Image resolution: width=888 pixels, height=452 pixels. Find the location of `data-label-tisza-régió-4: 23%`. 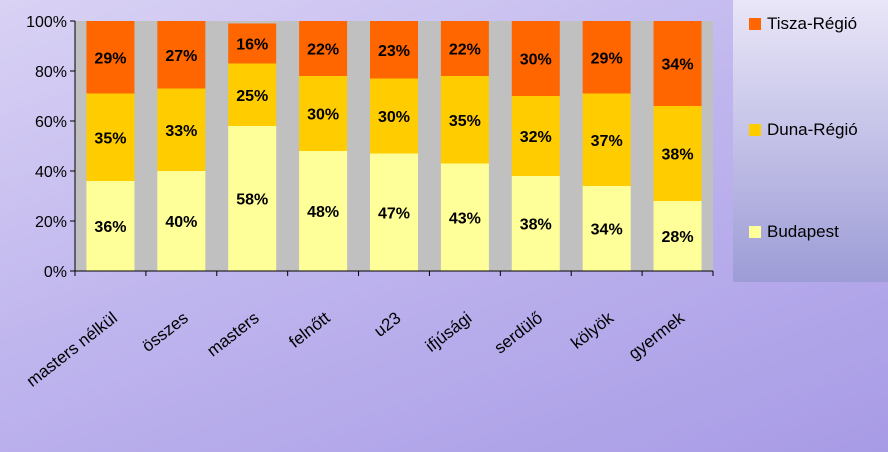

data-label-tisza-régió-4: 23% is located at coordinates (394, 51).